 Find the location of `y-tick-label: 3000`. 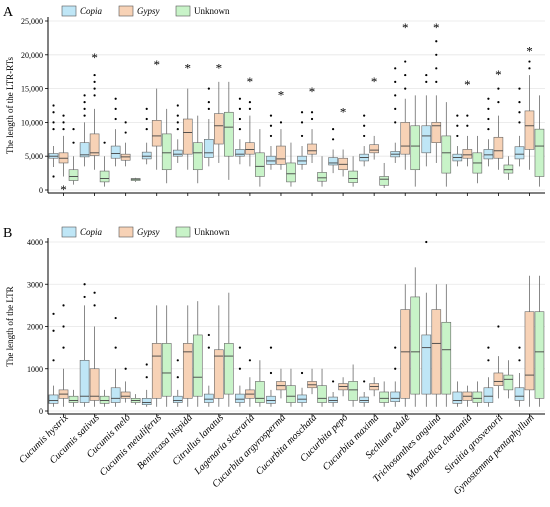

y-tick-label: 3000 is located at coordinates (35, 284).